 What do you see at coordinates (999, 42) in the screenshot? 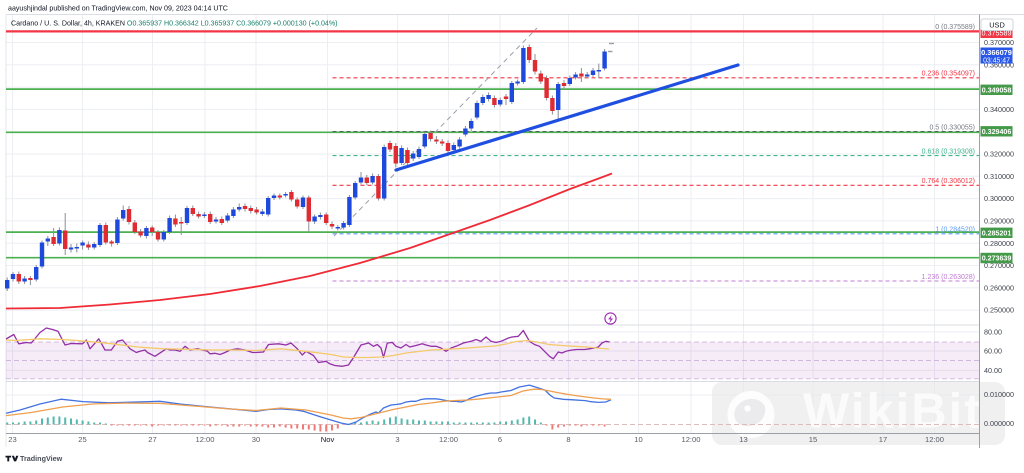
I see `svg-text: 0.370000` at bounding box center [999, 42].